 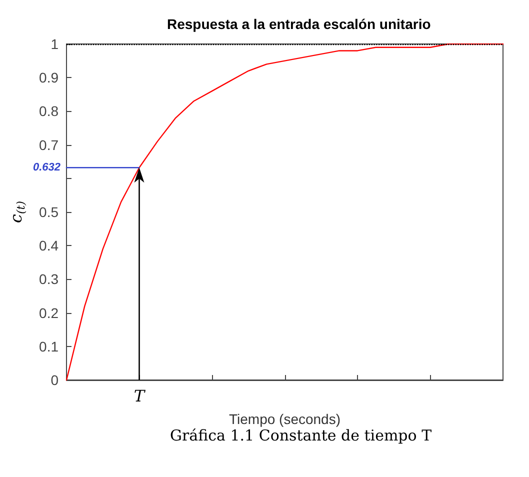 What do you see at coordinates (54, 44) in the screenshot?
I see `y-tick-label: 1` at bounding box center [54, 44].